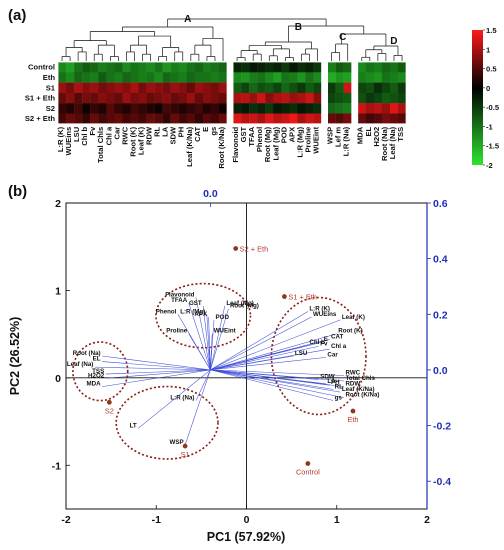 This screenshot has width=504, height=550. What do you see at coordinates (307, 140) in the screenshot?
I see `variable-label: Proline` at bounding box center [307, 140].